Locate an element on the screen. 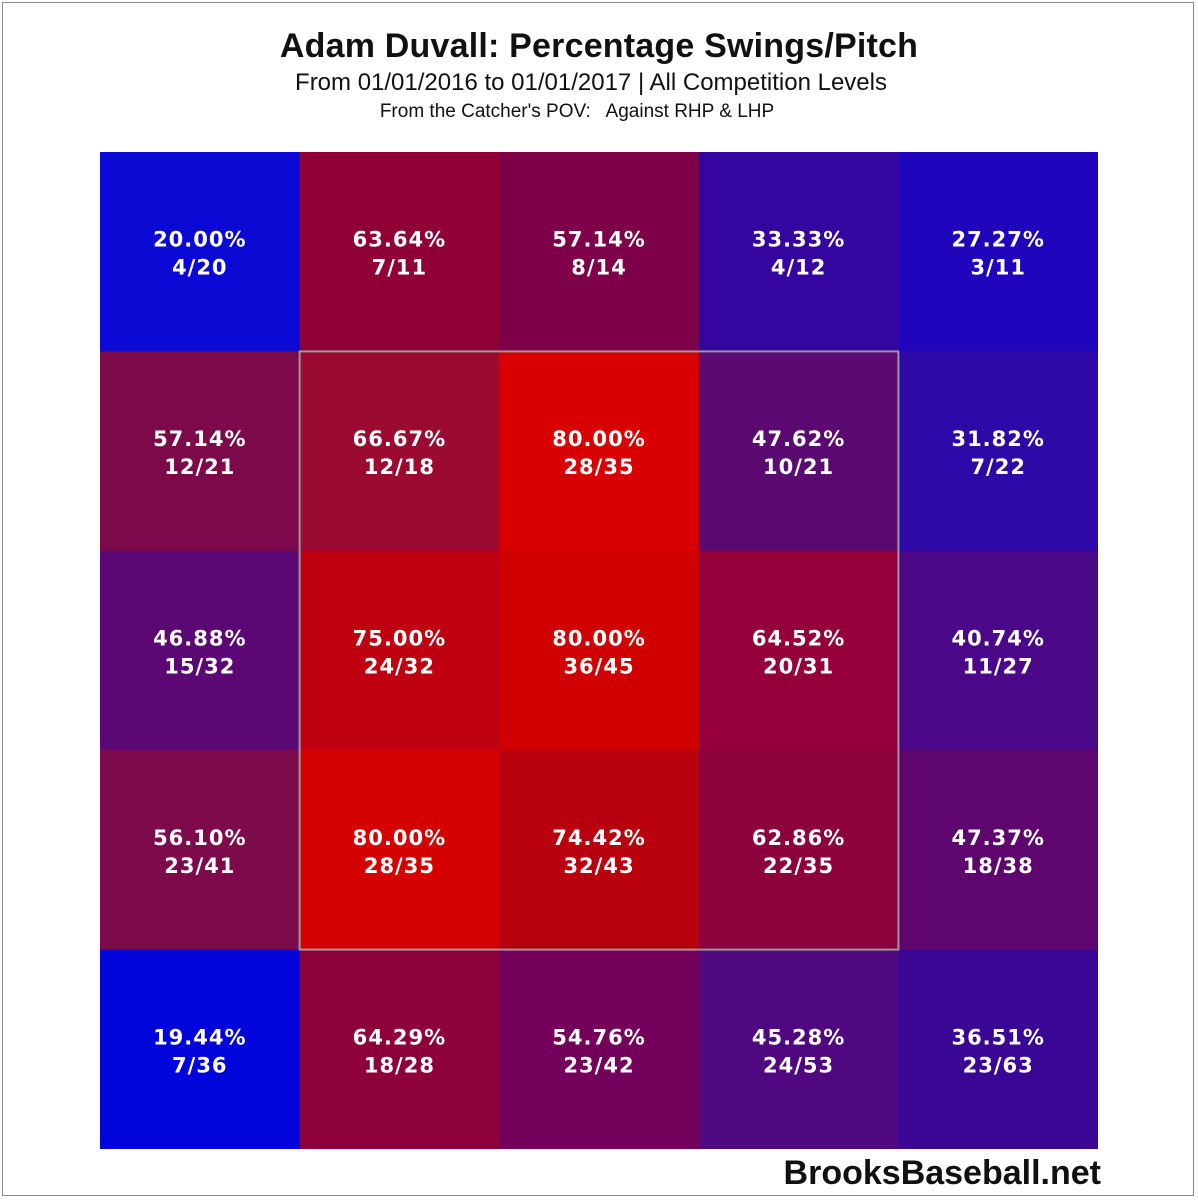 The width and height of the screenshot is (1198, 1200). cell-fraction-label: 11/27 is located at coordinates (998, 667).